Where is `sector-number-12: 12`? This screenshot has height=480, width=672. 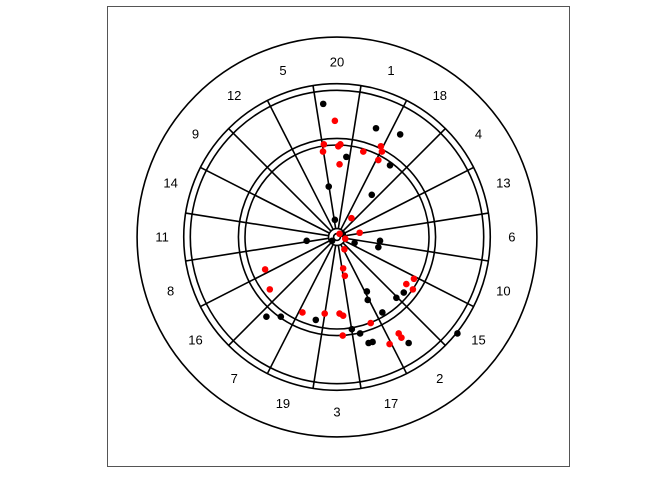
sector-number-12: 12 is located at coordinates (234, 95).